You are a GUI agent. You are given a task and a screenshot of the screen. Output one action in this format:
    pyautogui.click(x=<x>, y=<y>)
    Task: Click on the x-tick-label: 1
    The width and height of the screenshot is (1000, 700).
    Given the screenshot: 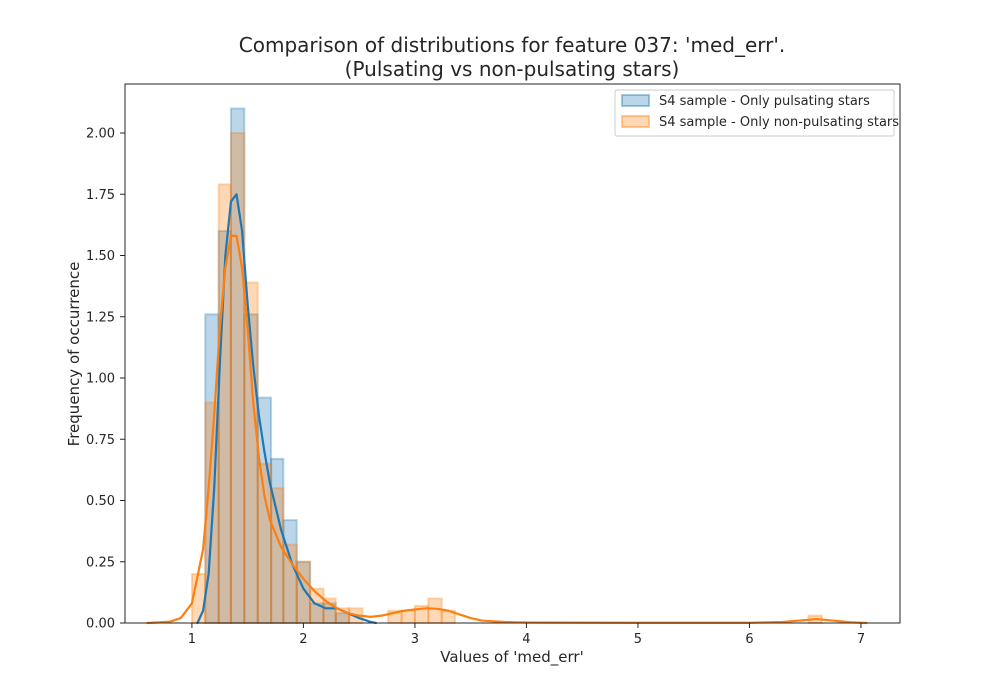 What is the action you would take?
    pyautogui.click(x=192, y=639)
    